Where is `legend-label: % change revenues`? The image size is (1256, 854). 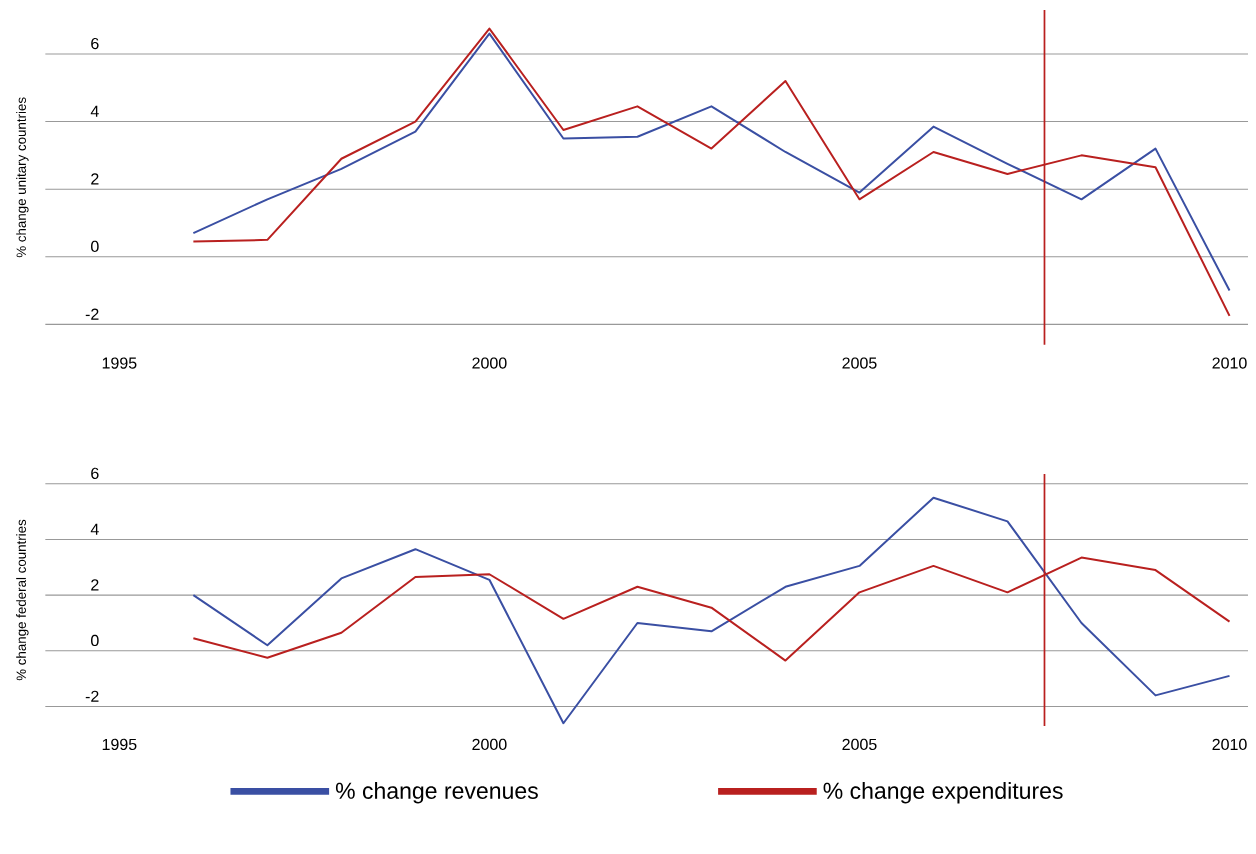 legend-label: % change revenues is located at coordinates (436, 793).